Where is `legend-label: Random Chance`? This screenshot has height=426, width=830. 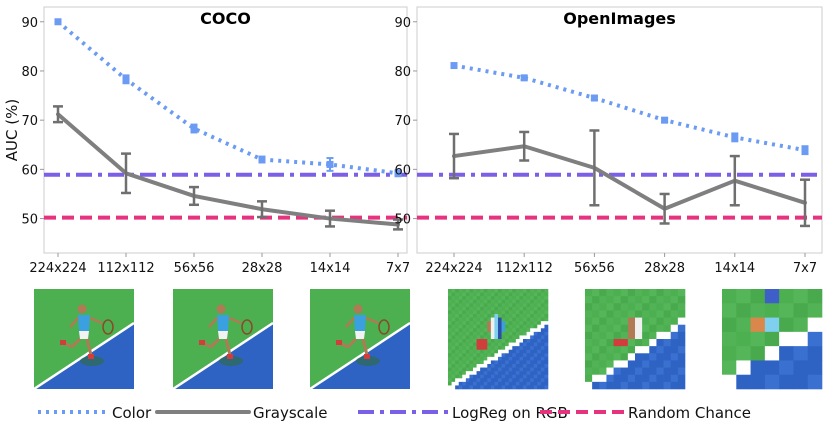
legend-label: Random Chance is located at coordinates (689, 413).